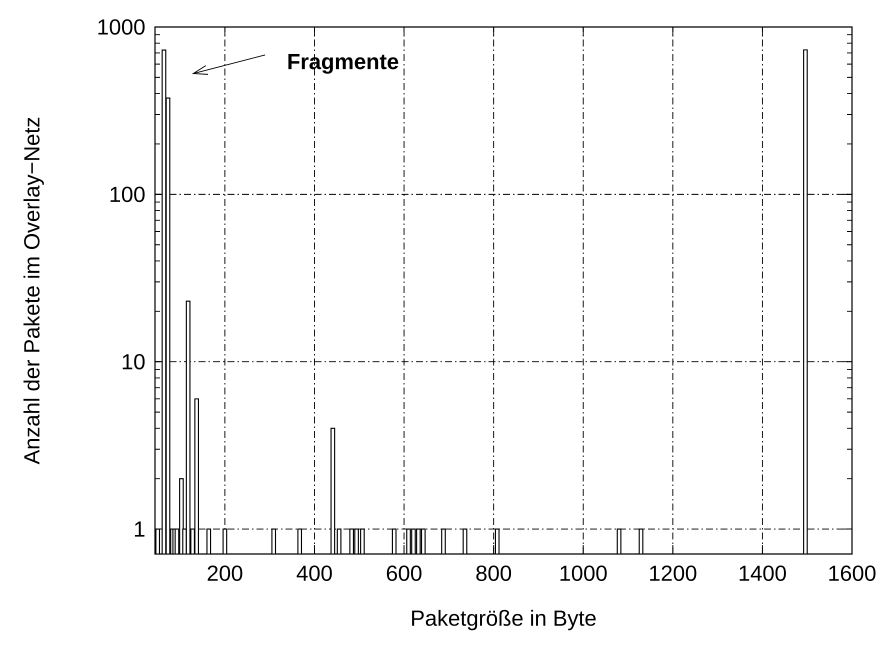 This screenshot has width=891, height=666. What do you see at coordinates (343, 64) in the screenshot?
I see `annotation: Fragmente` at bounding box center [343, 64].